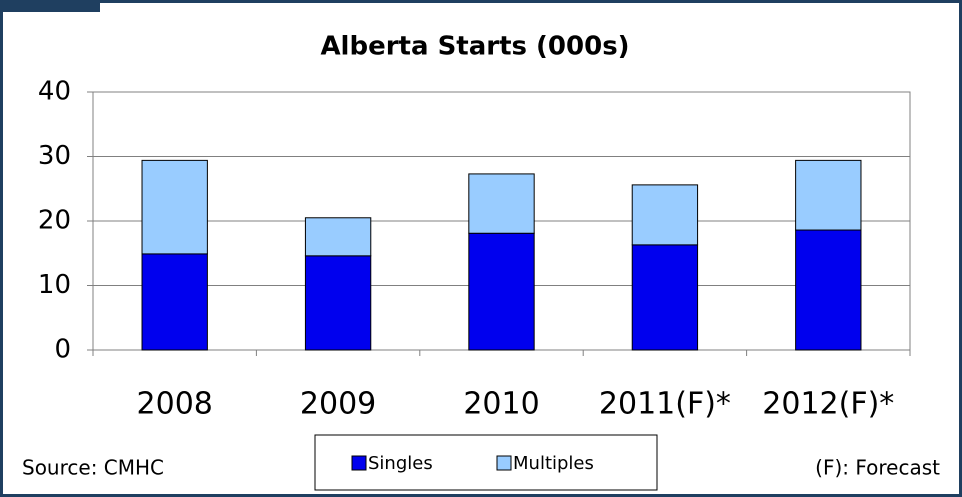  Describe the element at coordinates (93, 468) in the screenshot. I see `source-note: Source: CMHC` at that location.